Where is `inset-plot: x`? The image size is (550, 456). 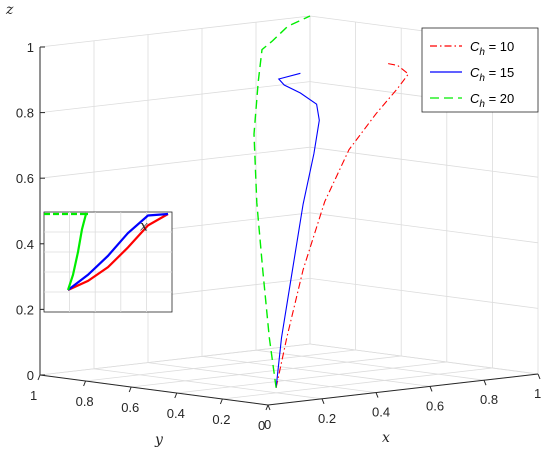 inset-plot: x is located at coordinates (108, 262).